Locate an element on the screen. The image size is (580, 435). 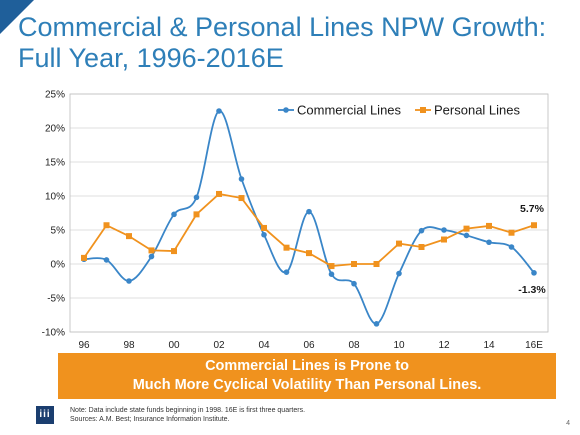
x-tick-label: 04 is located at coordinates (264, 345).